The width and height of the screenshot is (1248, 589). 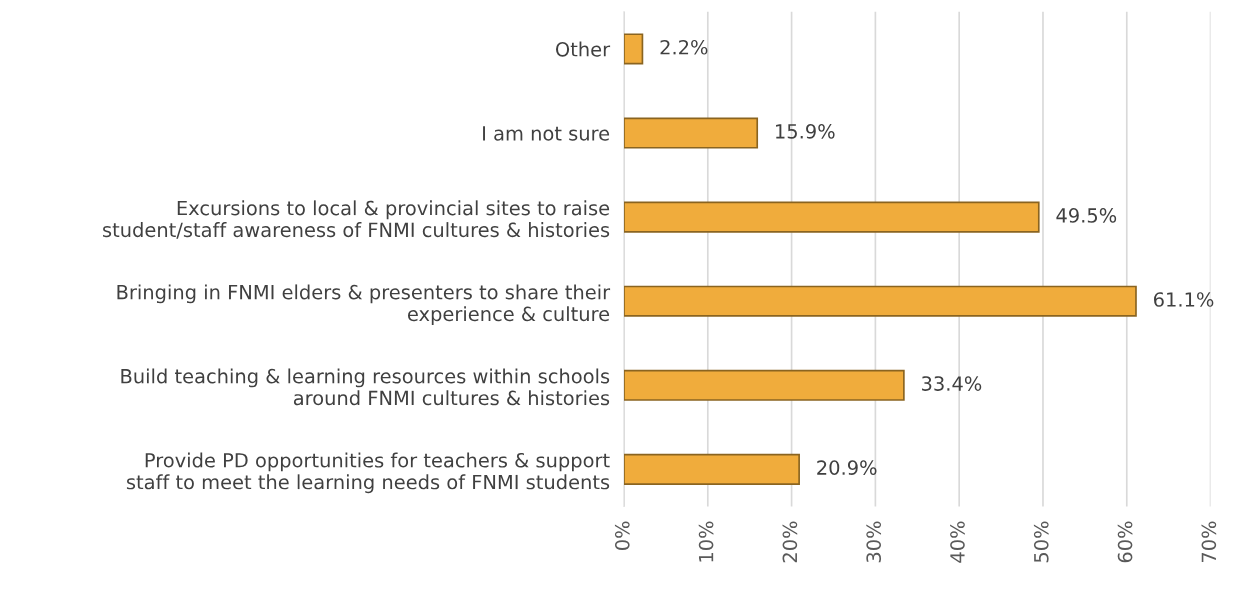 What do you see at coordinates (365, 387) in the screenshot?
I see `y-tick-label: Build teaching & learning resources within schools around FNMI cultures & histories` at bounding box center [365, 387].